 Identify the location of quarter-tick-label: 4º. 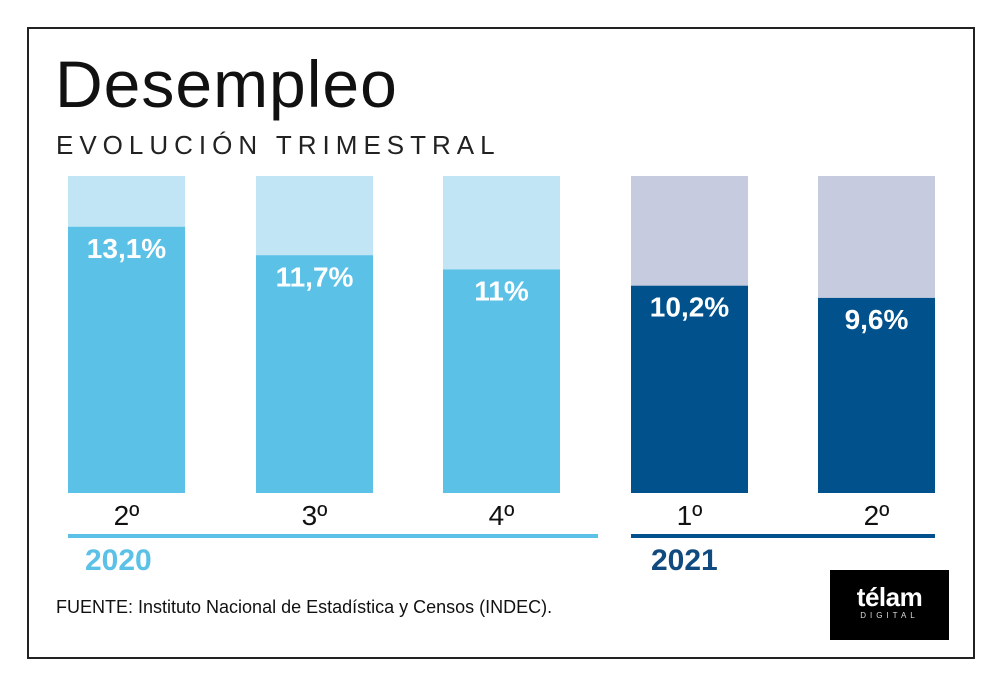
(502, 515).